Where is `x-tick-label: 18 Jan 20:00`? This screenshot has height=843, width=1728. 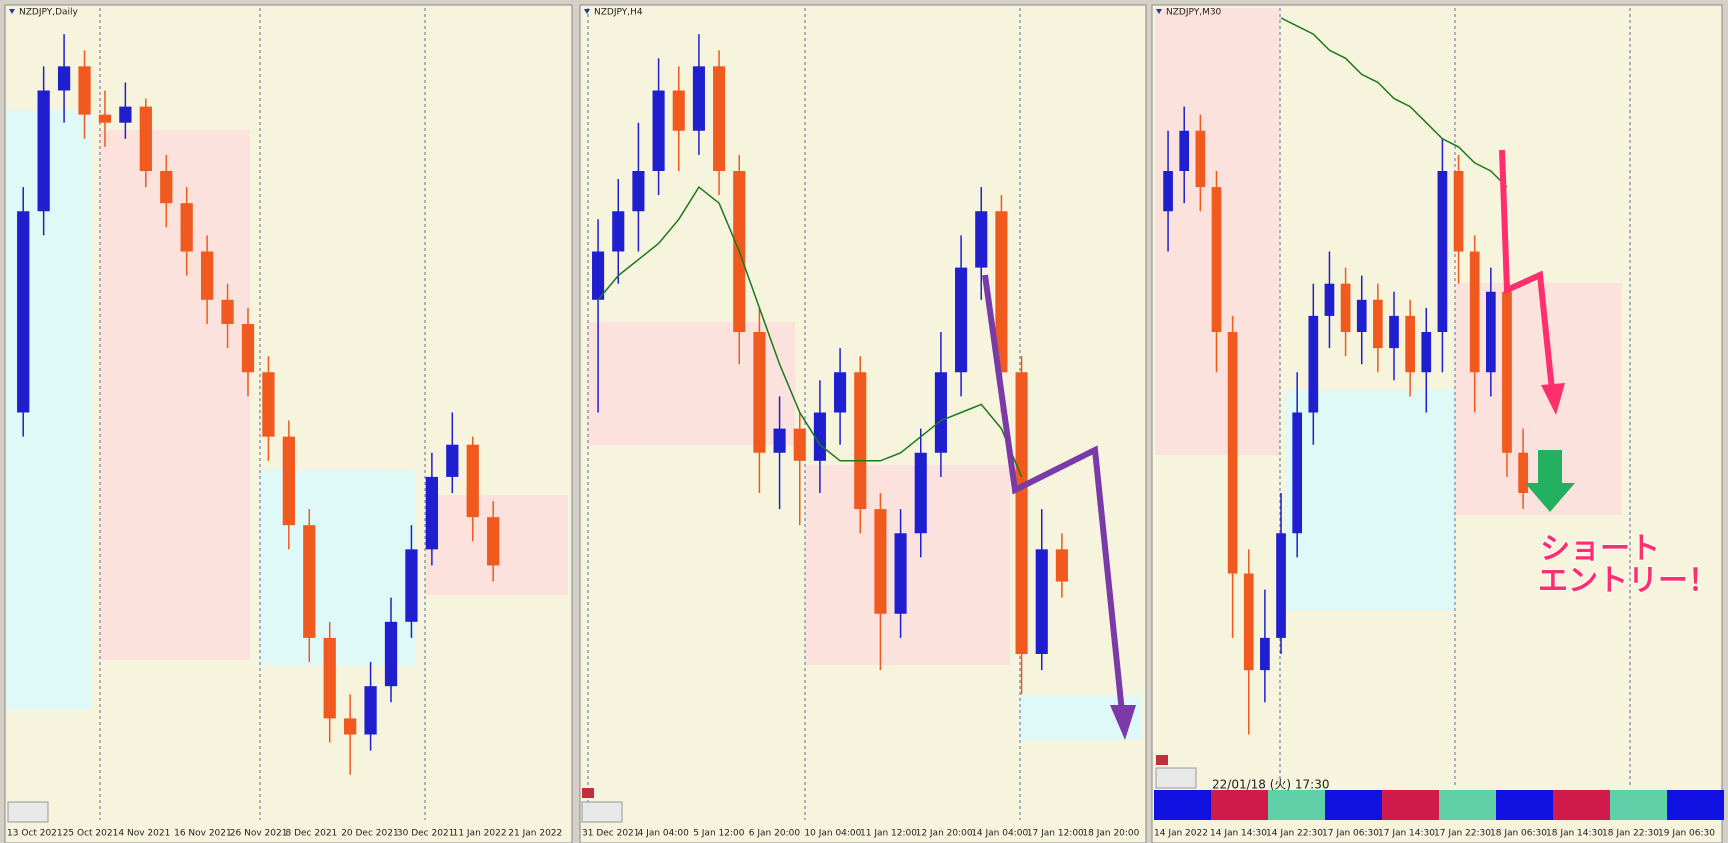
x-tick-label: 18 Jan 20:00 is located at coordinates (1110, 834).